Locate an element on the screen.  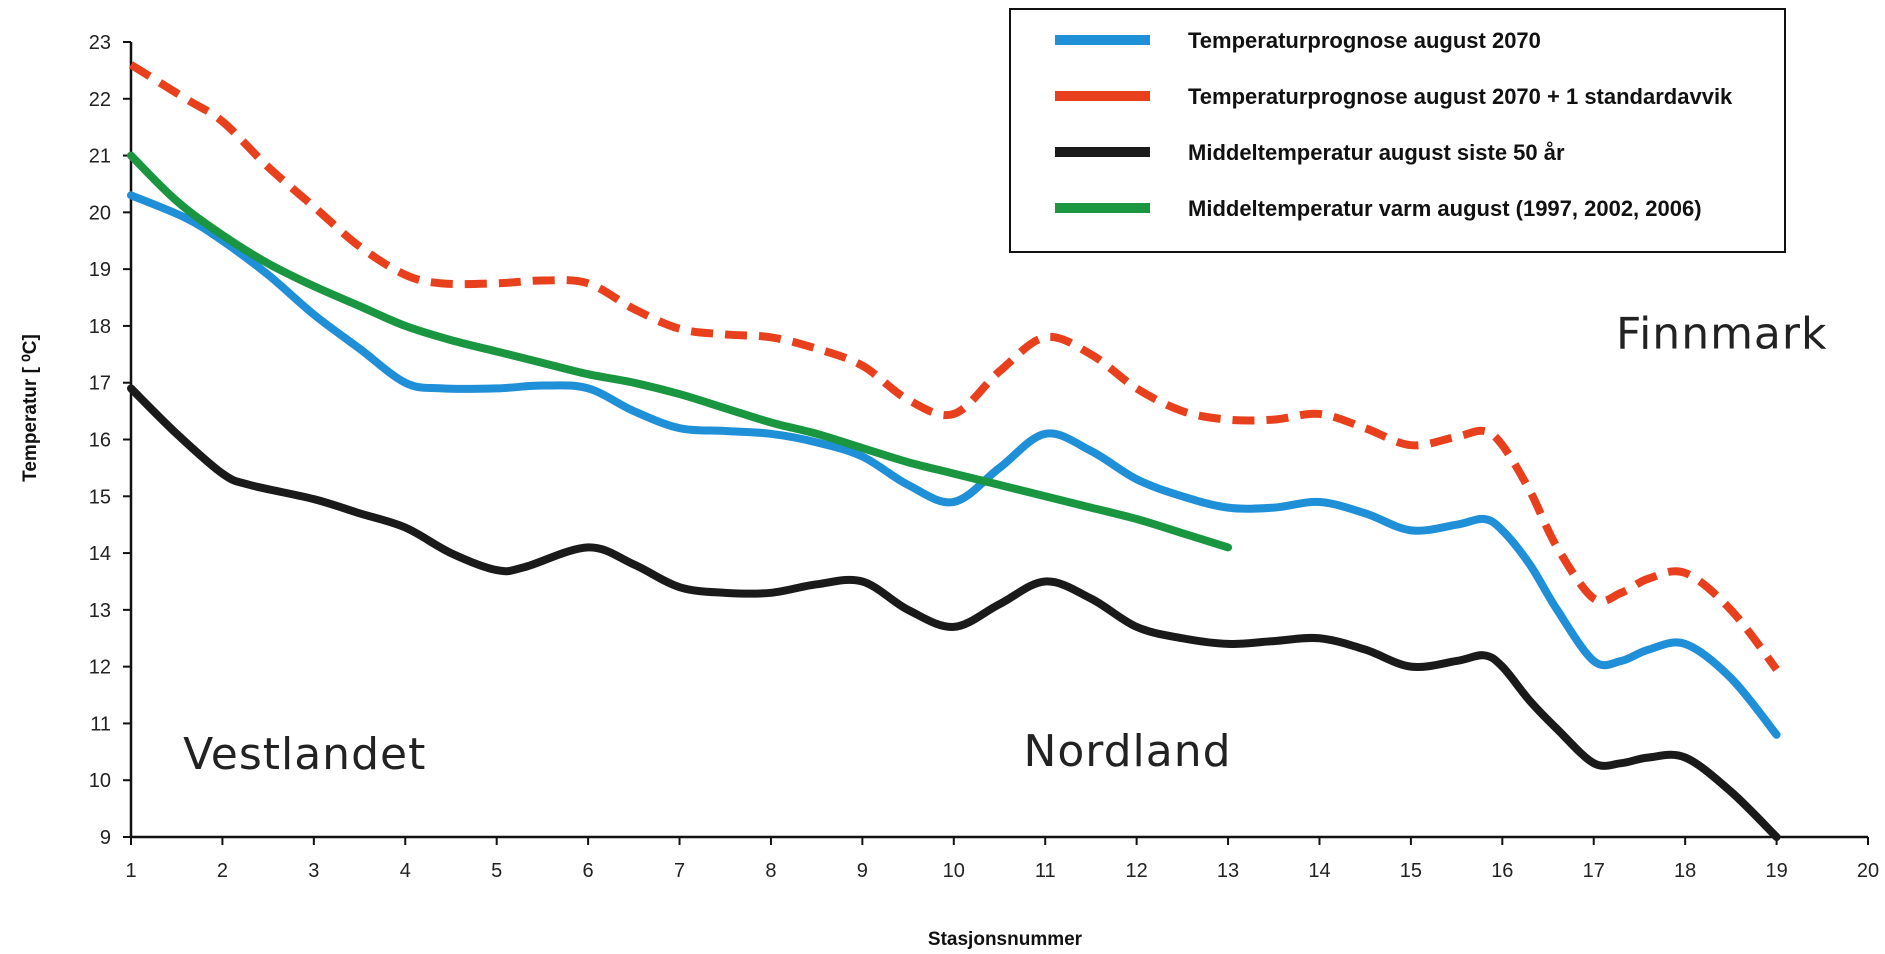
x-tick-label: 17 is located at coordinates (1594, 871).